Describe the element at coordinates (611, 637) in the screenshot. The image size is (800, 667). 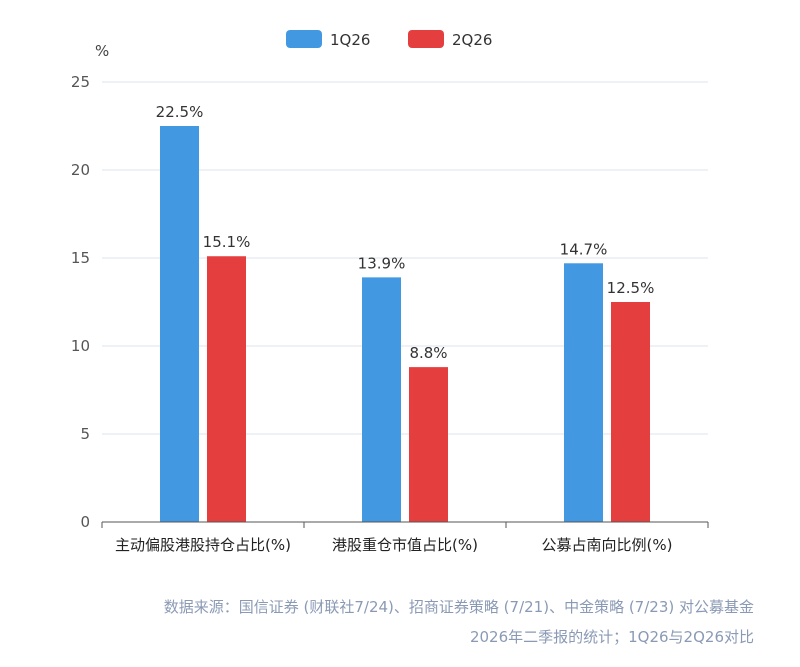
I see `source-note-line-2: 2026年二季报的统计；1Q26与2Q26对比` at that location.